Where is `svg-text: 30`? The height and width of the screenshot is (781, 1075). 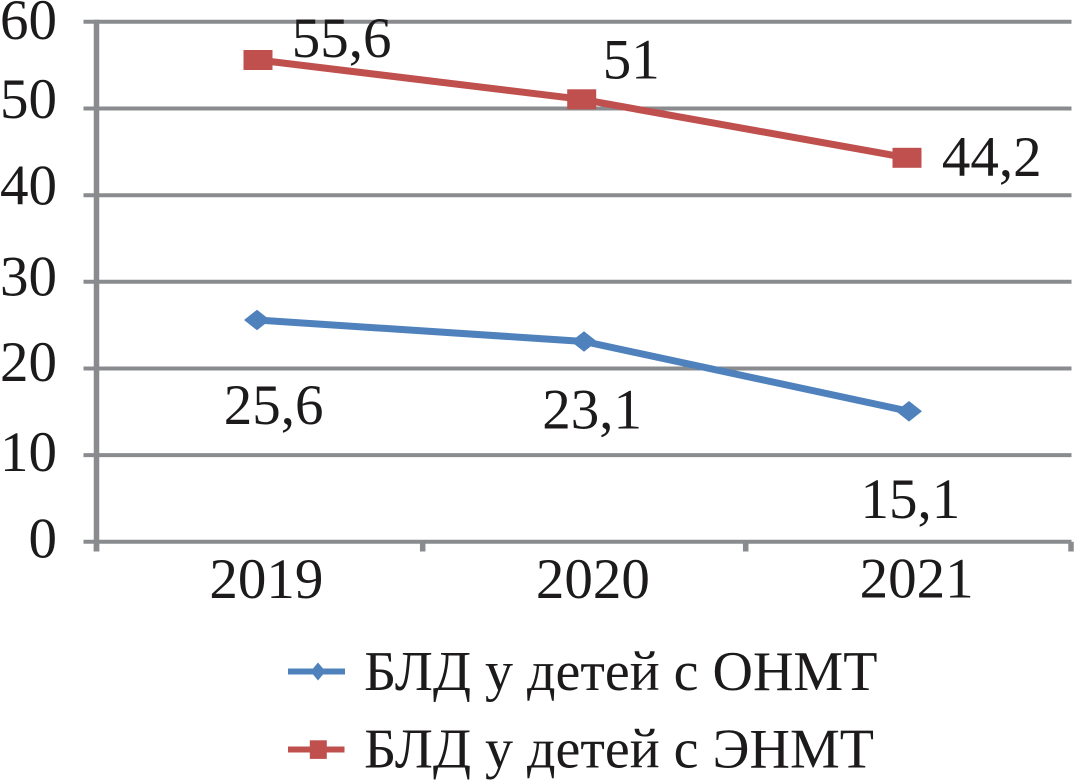 svg-text: 30 is located at coordinates (28, 276).